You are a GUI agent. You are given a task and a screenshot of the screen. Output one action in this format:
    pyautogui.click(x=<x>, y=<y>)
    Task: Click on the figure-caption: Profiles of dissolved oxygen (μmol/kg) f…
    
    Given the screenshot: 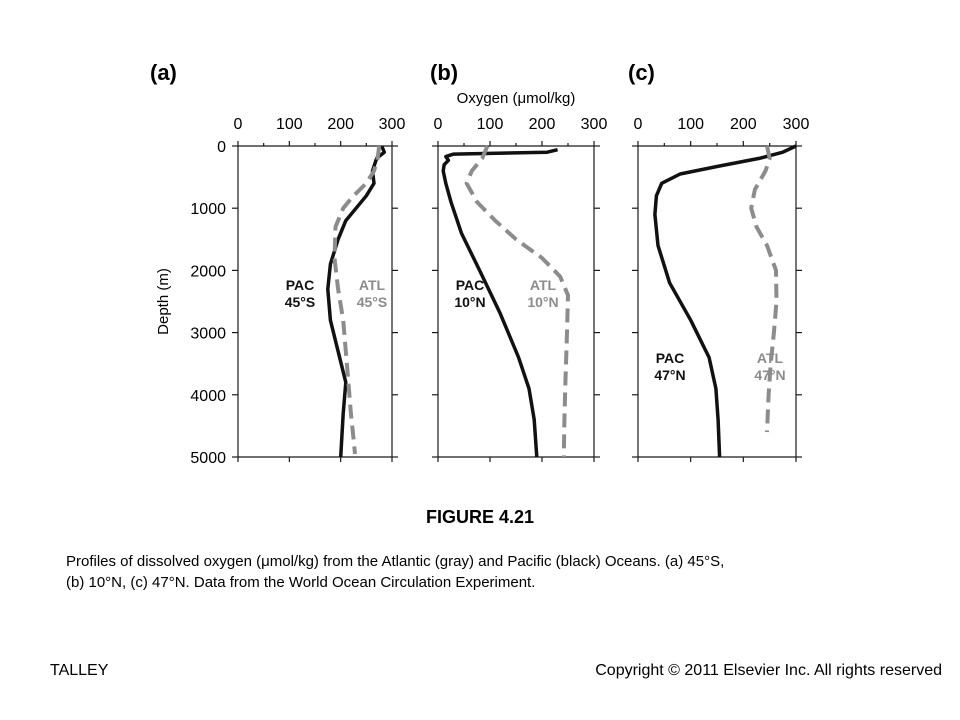 What is the action you would take?
    pyautogui.click(x=486, y=572)
    